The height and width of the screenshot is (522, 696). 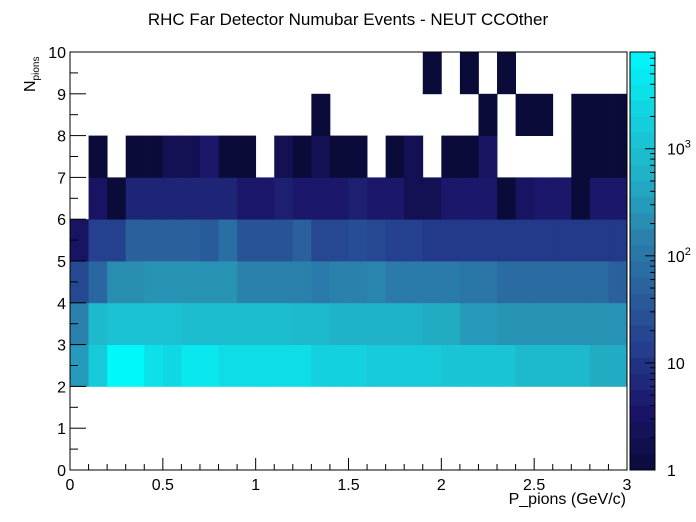 What do you see at coordinates (61, 346) in the screenshot?
I see `y-tick-label: 3` at bounding box center [61, 346].